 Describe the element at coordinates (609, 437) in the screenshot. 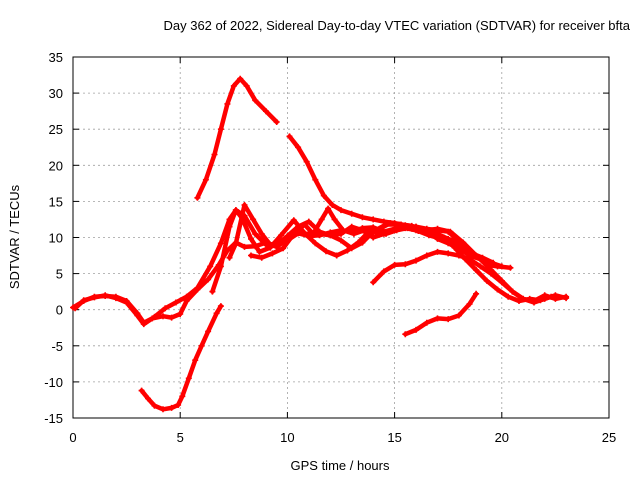

I see `x-tick-label: 25` at that location.